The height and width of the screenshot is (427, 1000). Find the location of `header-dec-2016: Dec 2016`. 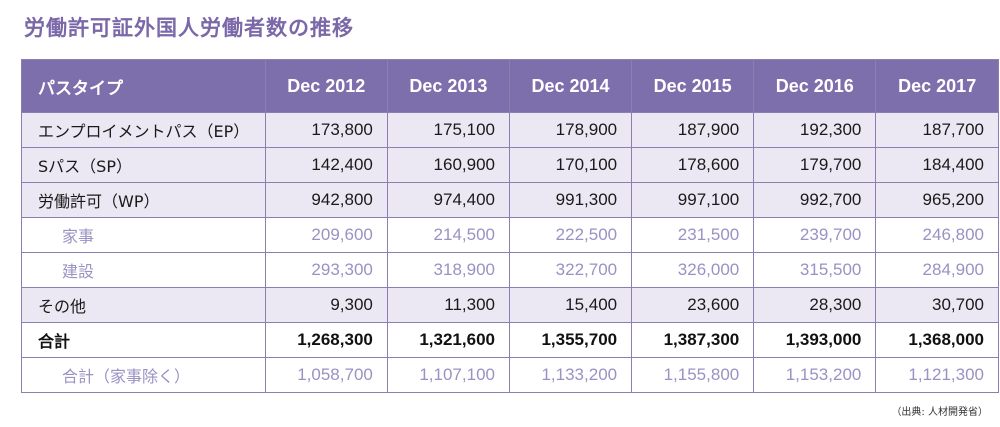

header-dec-2016: Dec 2016 is located at coordinates (815, 86).